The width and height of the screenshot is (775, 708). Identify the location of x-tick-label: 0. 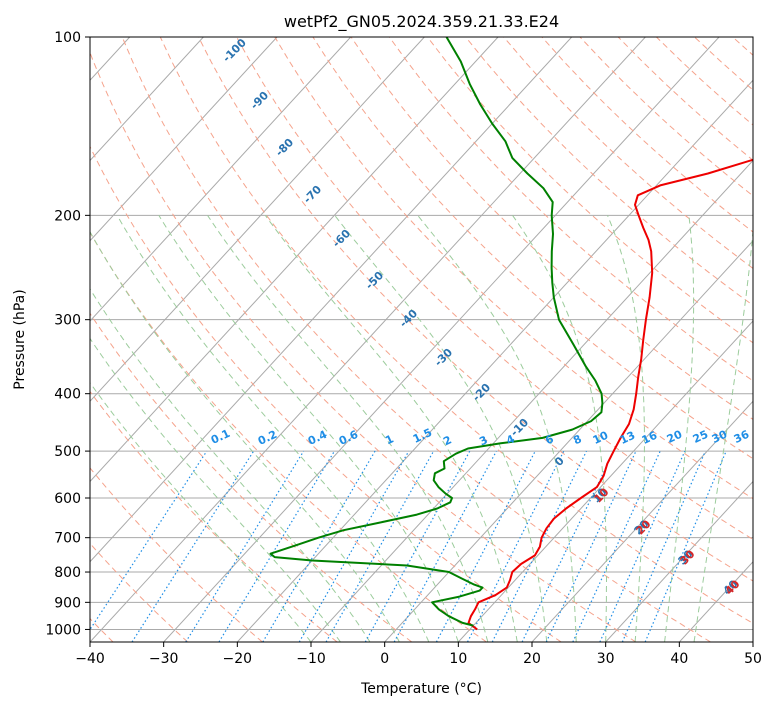
(384, 659).